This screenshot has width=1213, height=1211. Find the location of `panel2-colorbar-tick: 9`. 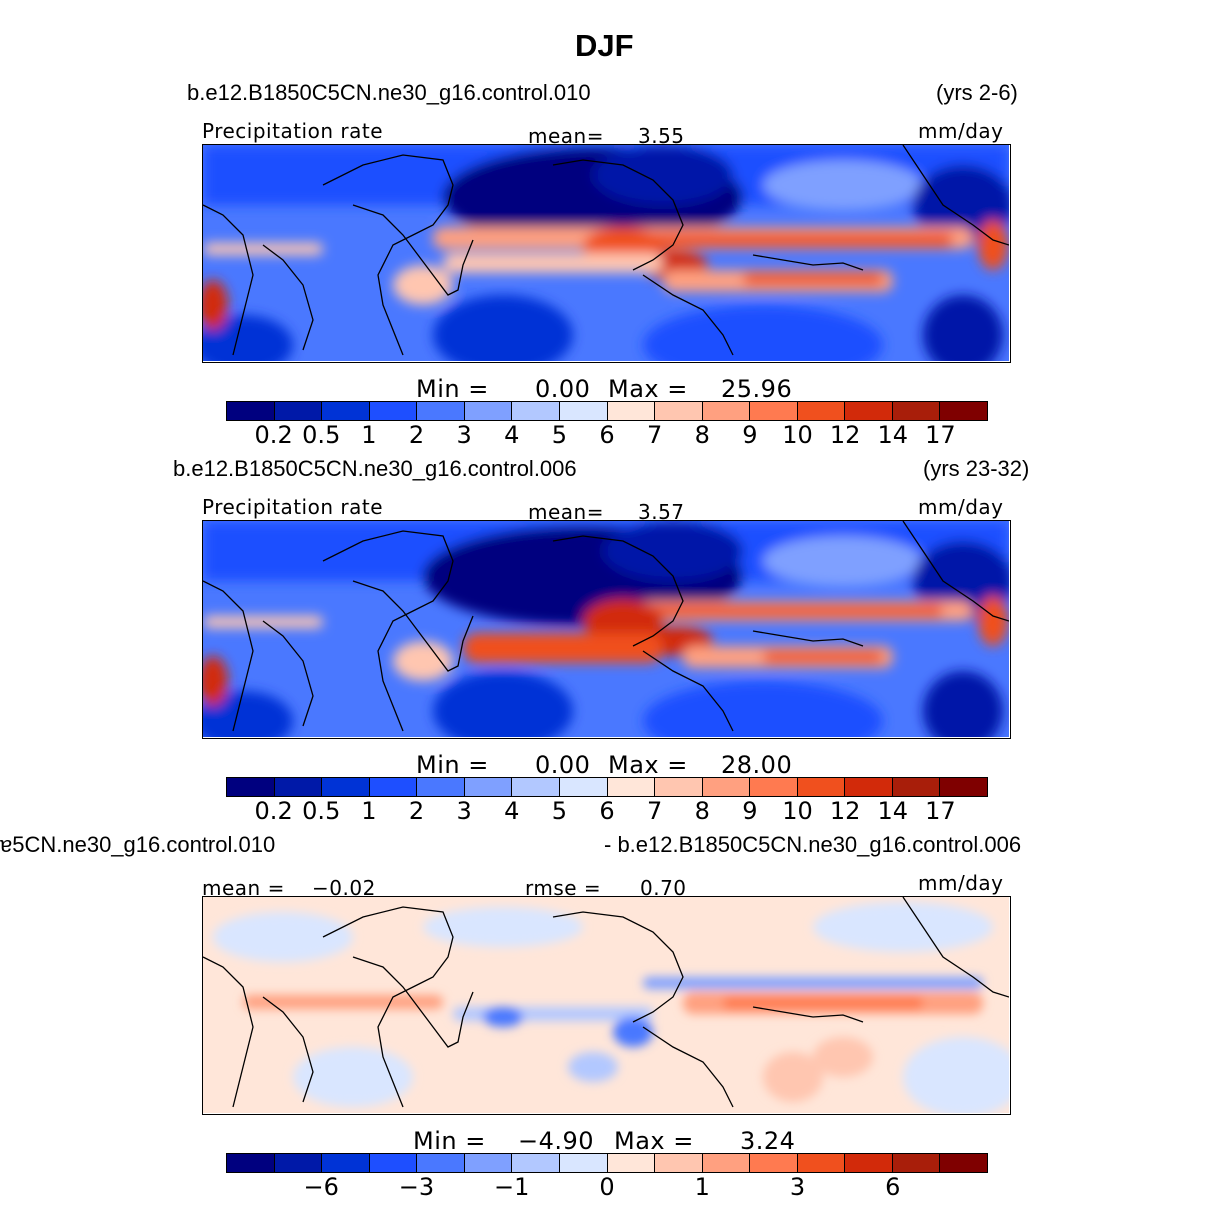

panel2-colorbar-tick: 9 is located at coordinates (750, 811).